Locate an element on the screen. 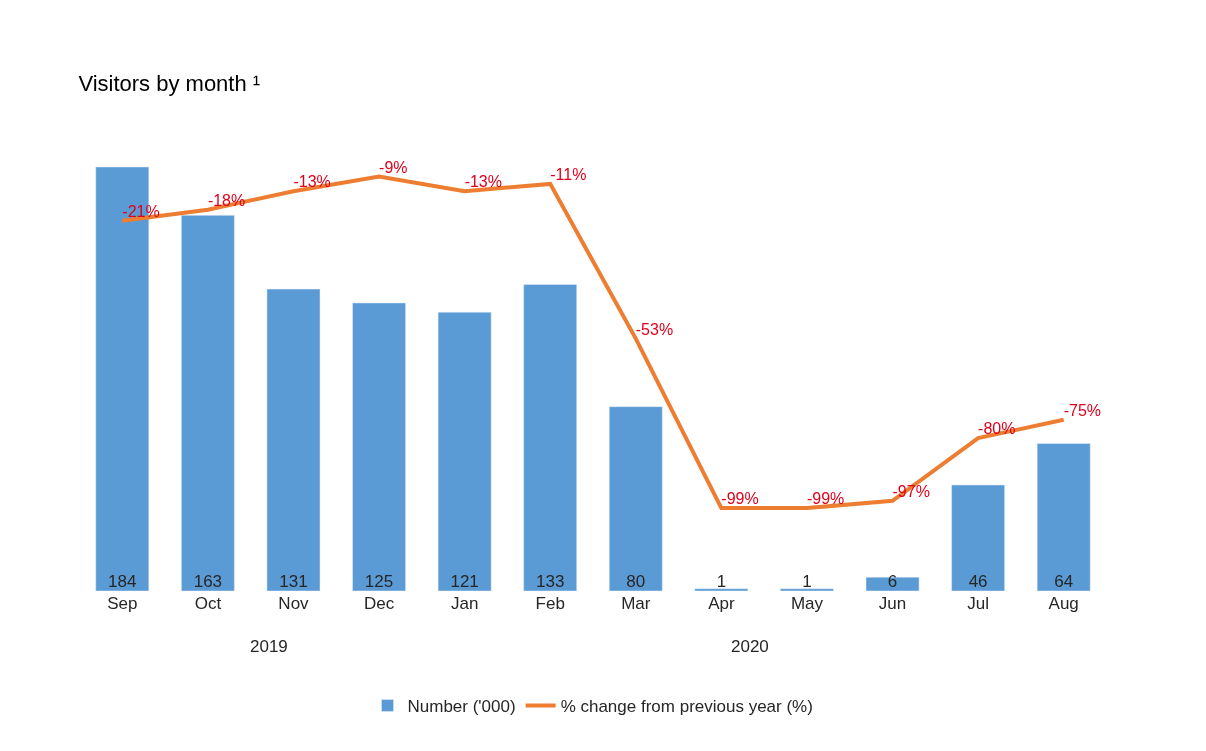  data-label: -18% is located at coordinates (226, 200).